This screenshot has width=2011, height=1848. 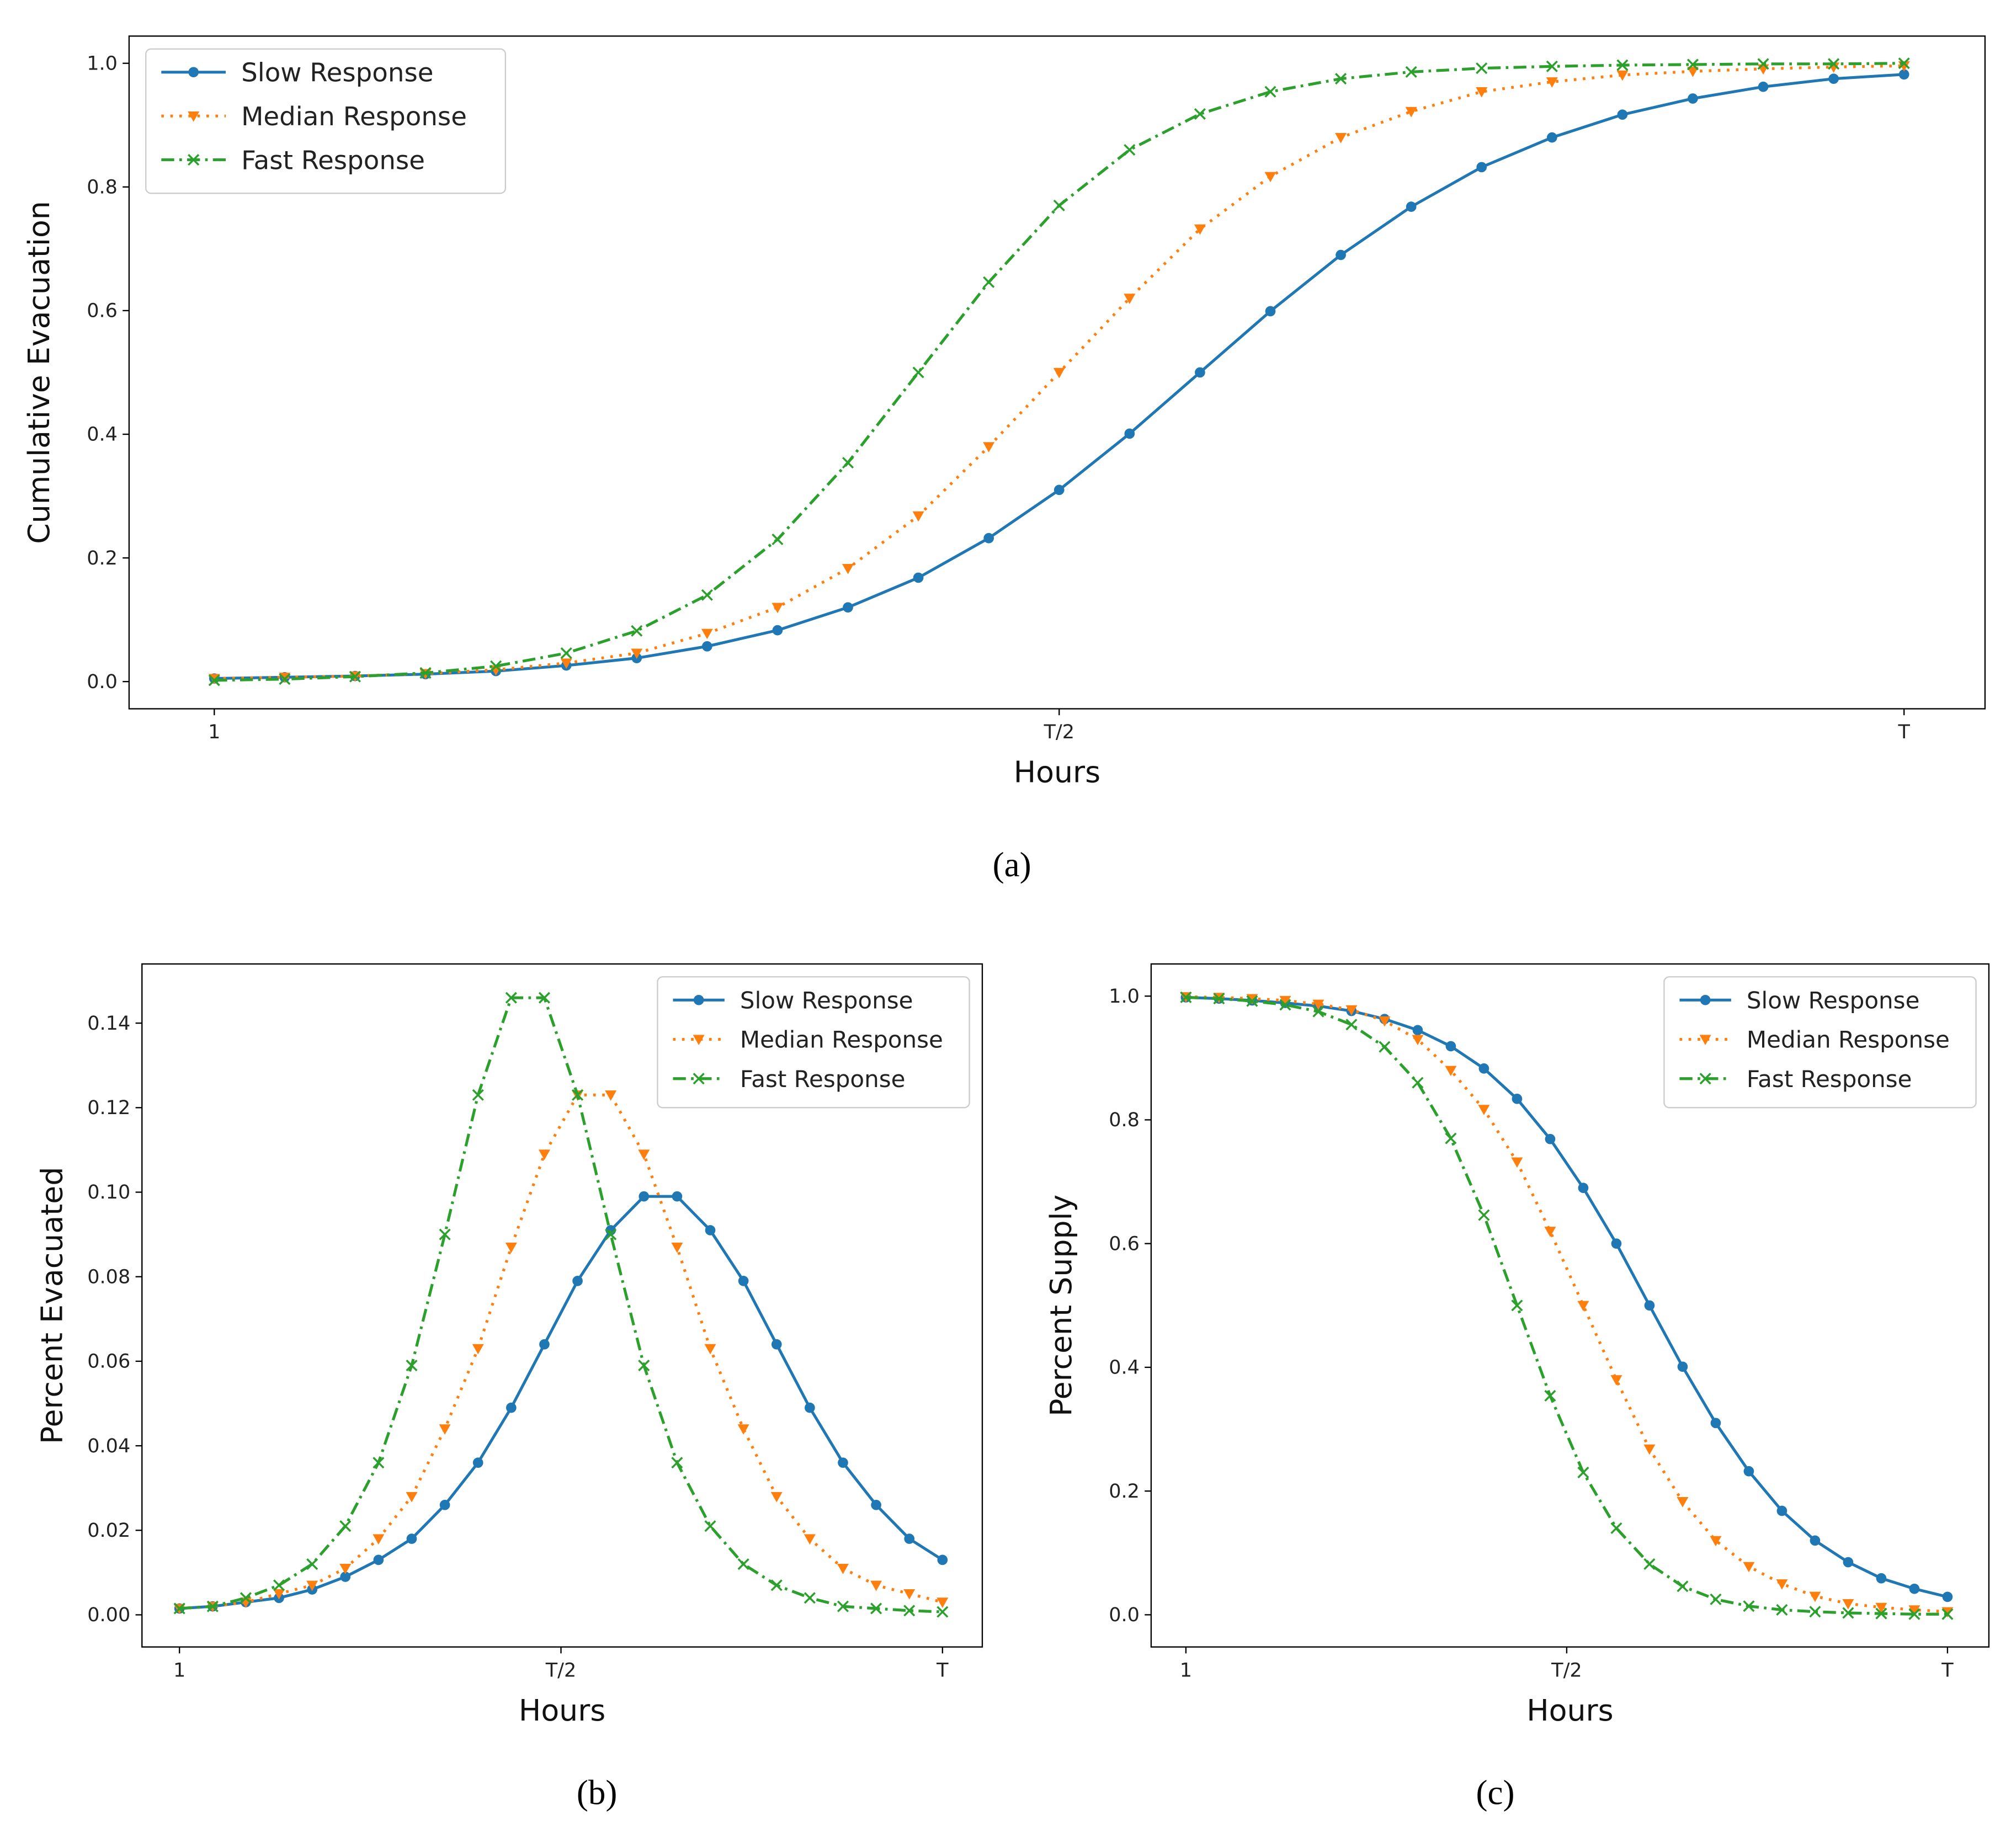 What do you see at coordinates (109, 1361) in the screenshot?
I see `y-tick-label: 0.06` at bounding box center [109, 1361].